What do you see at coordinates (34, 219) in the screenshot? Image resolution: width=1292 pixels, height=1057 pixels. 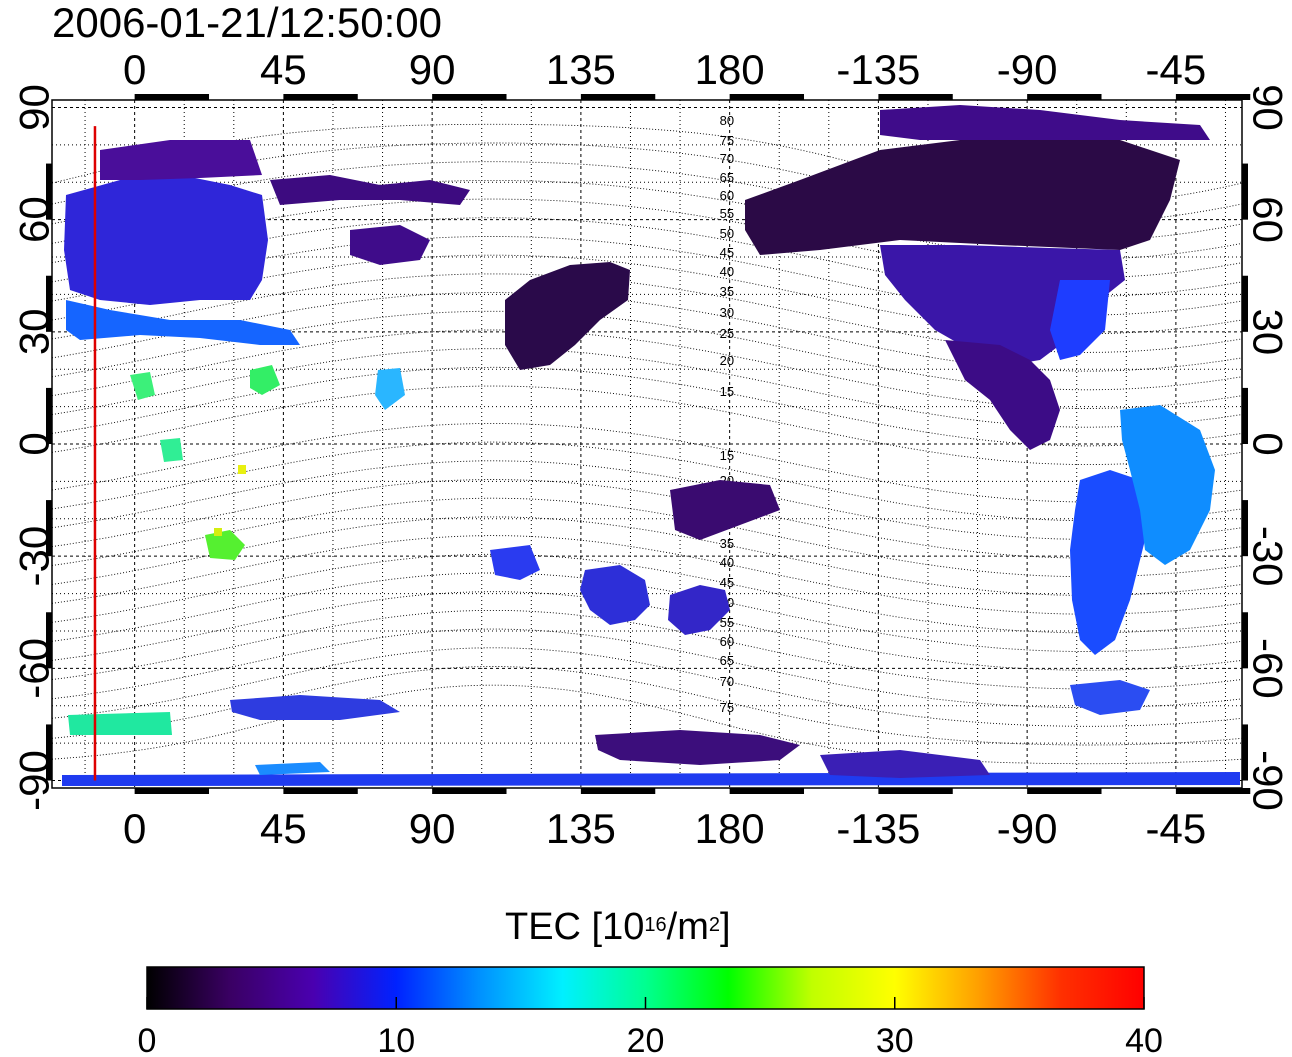 I see `lat-tick-label-left: 60` at bounding box center [34, 219].